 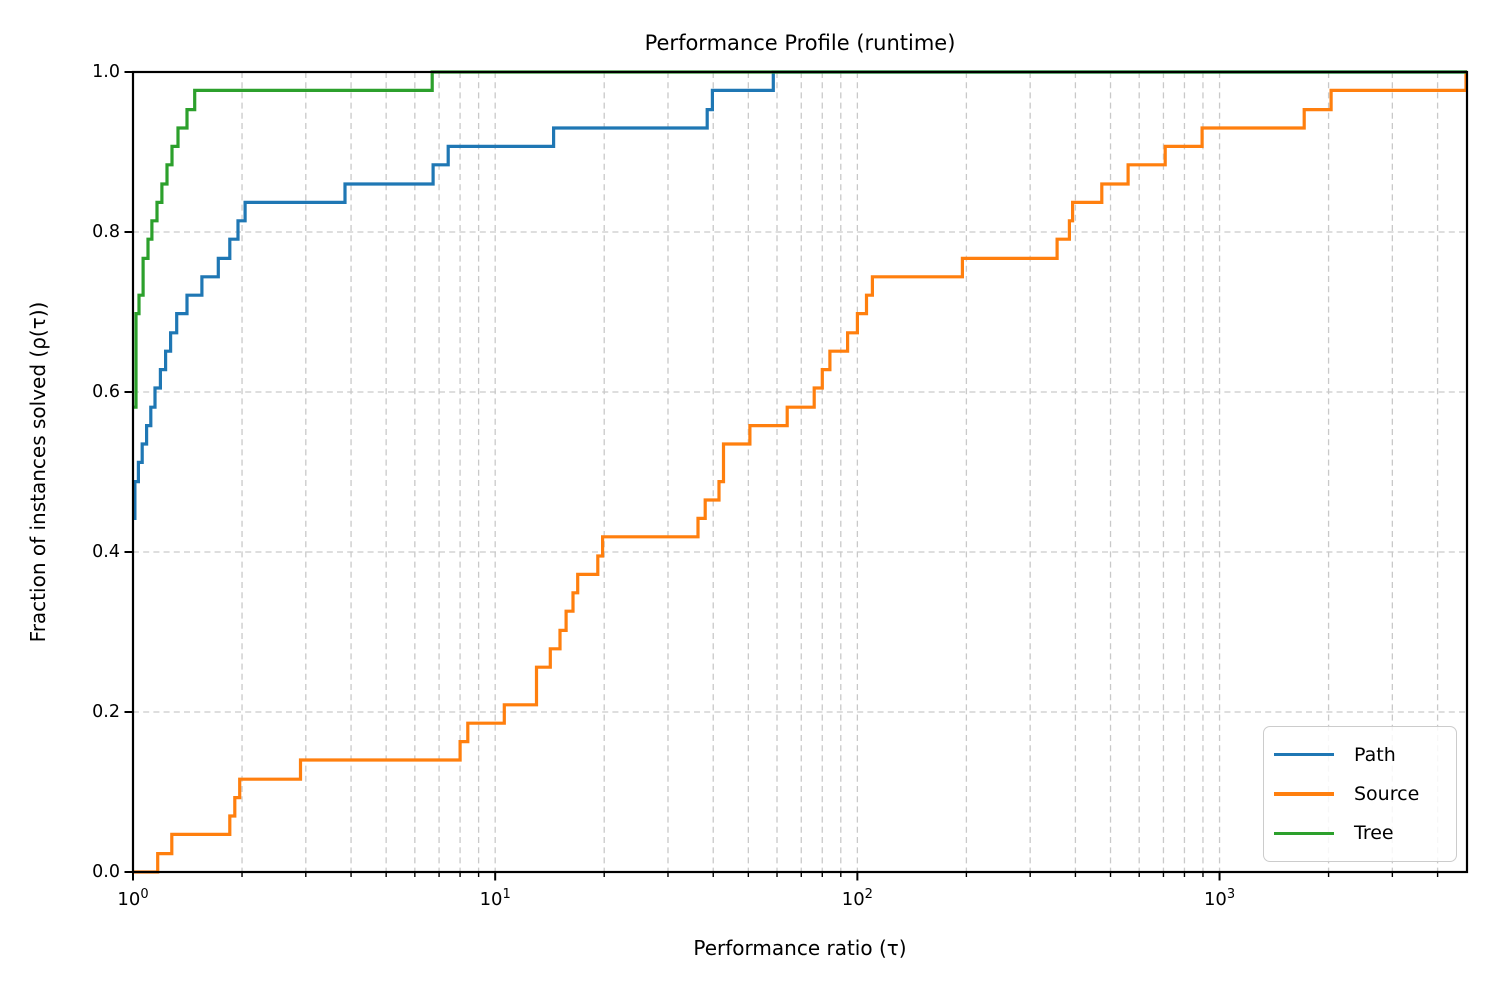 I want to click on legend-entry-tree: Tree, so click(x=1359, y=833).